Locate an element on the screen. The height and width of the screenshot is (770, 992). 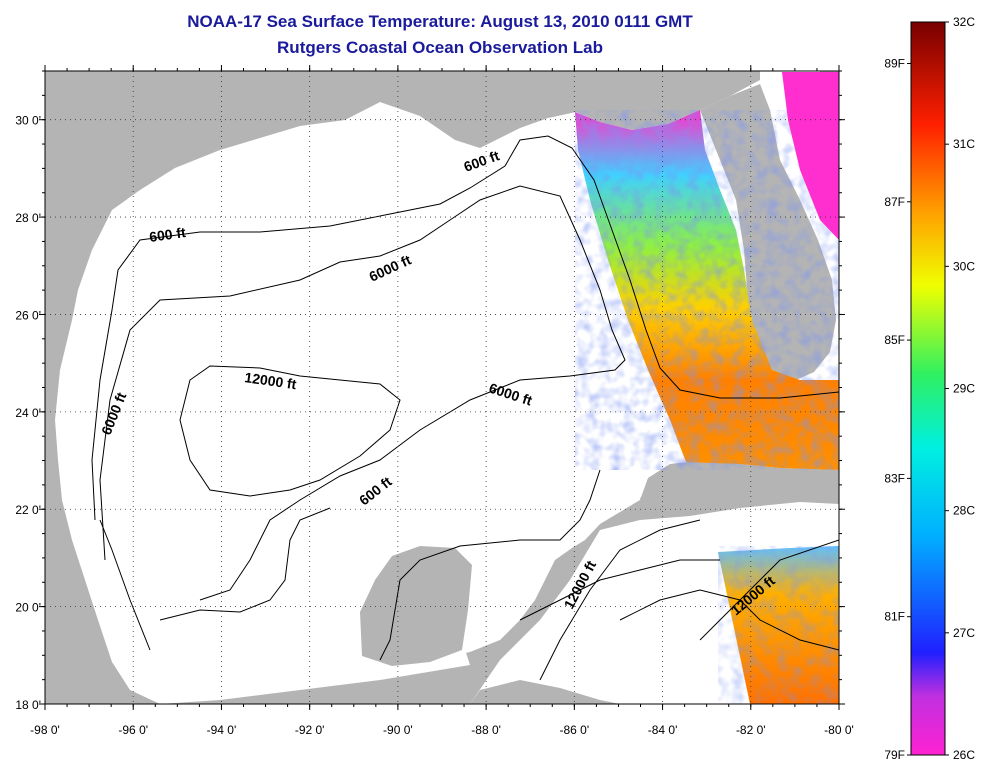
lon-tick-label: -80 0' is located at coordinates (839, 730).